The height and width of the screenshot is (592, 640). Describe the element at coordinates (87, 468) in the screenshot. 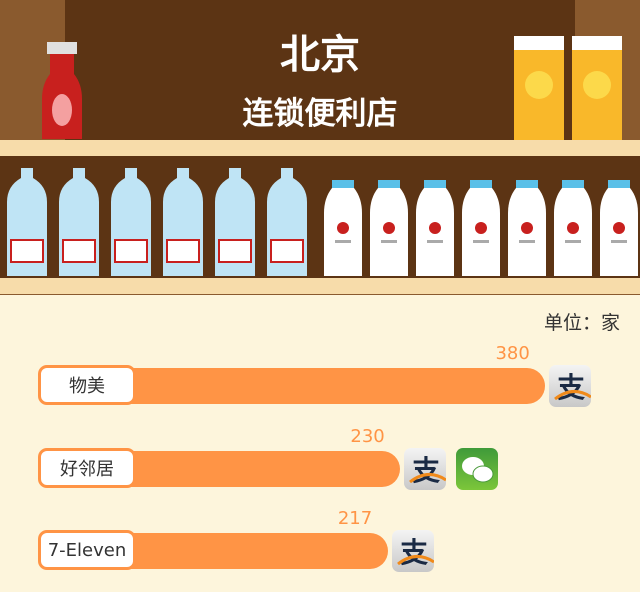

I see `category-label: 好邻居` at that location.